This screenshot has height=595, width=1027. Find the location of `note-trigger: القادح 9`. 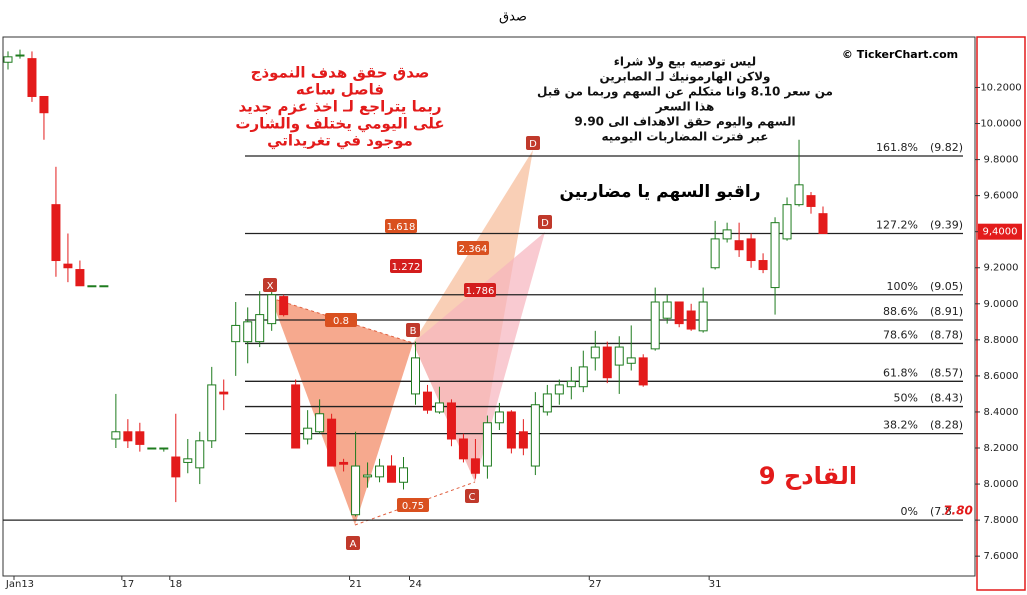

note-trigger: القادح 9 is located at coordinates (808, 476).